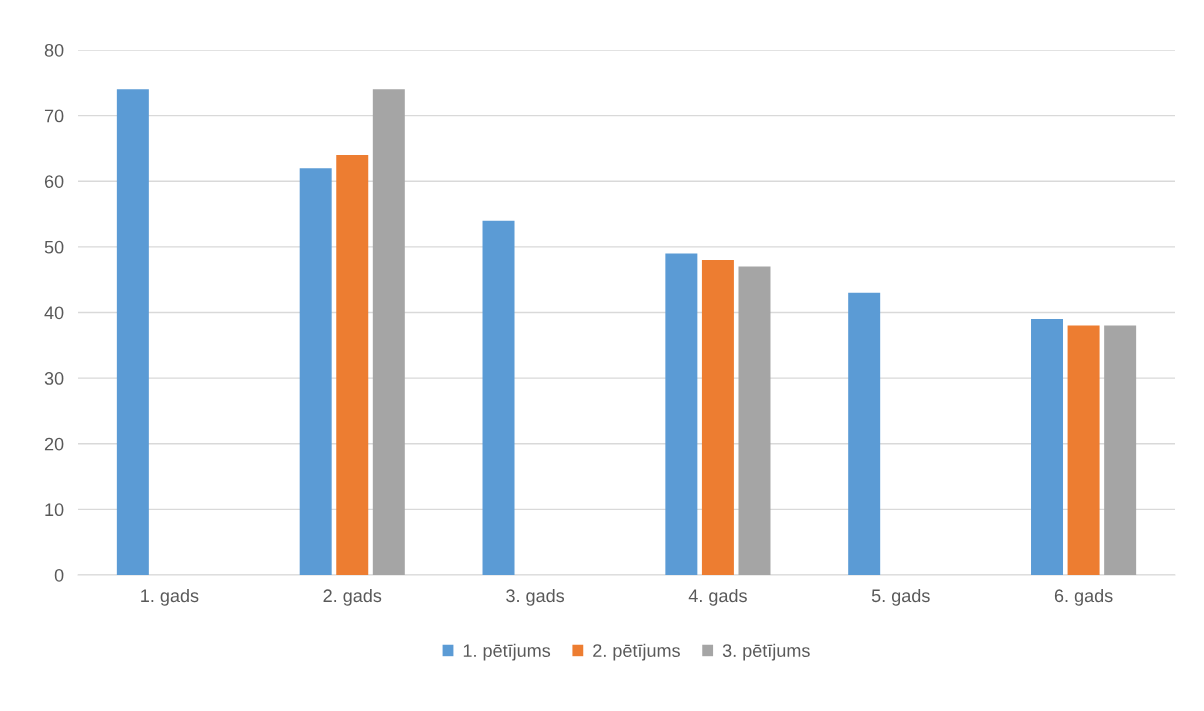 The width and height of the screenshot is (1204, 711). I want to click on x-tick-label: 4. gads, so click(717, 597).